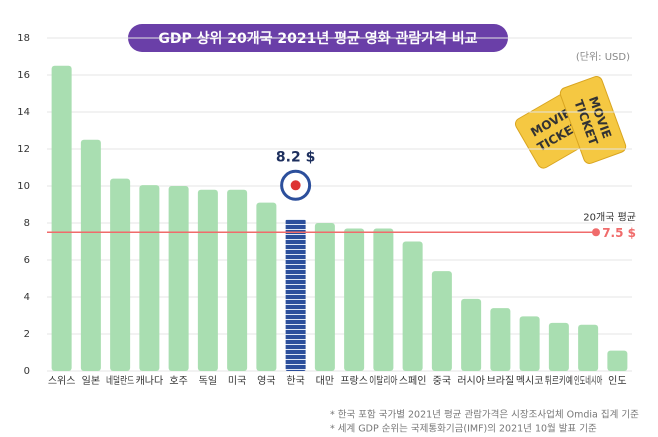 This screenshot has width=658, height=437. What do you see at coordinates (27, 297) in the screenshot?
I see `y-tick-label: 4` at bounding box center [27, 297].